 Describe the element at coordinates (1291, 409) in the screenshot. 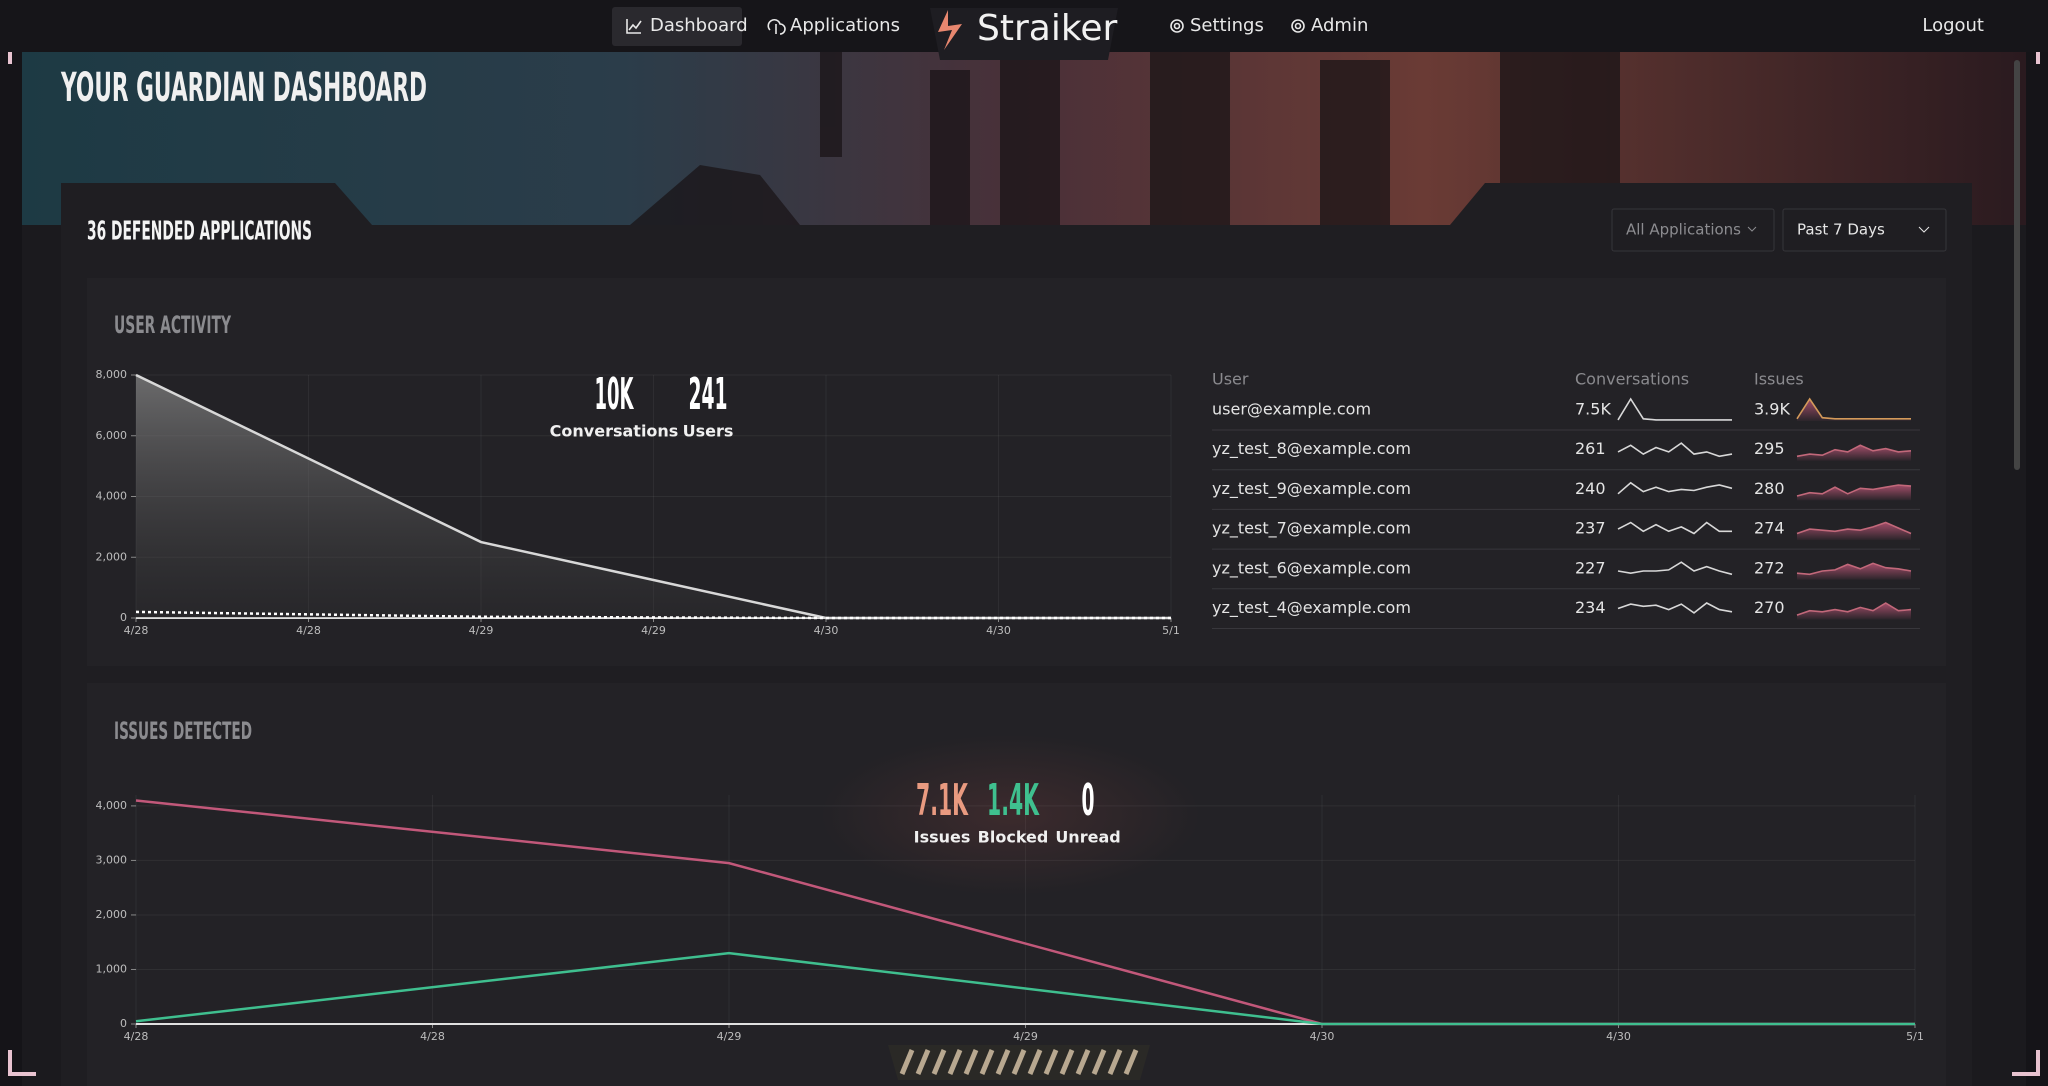

I see `user-email: user@example.com` at that location.